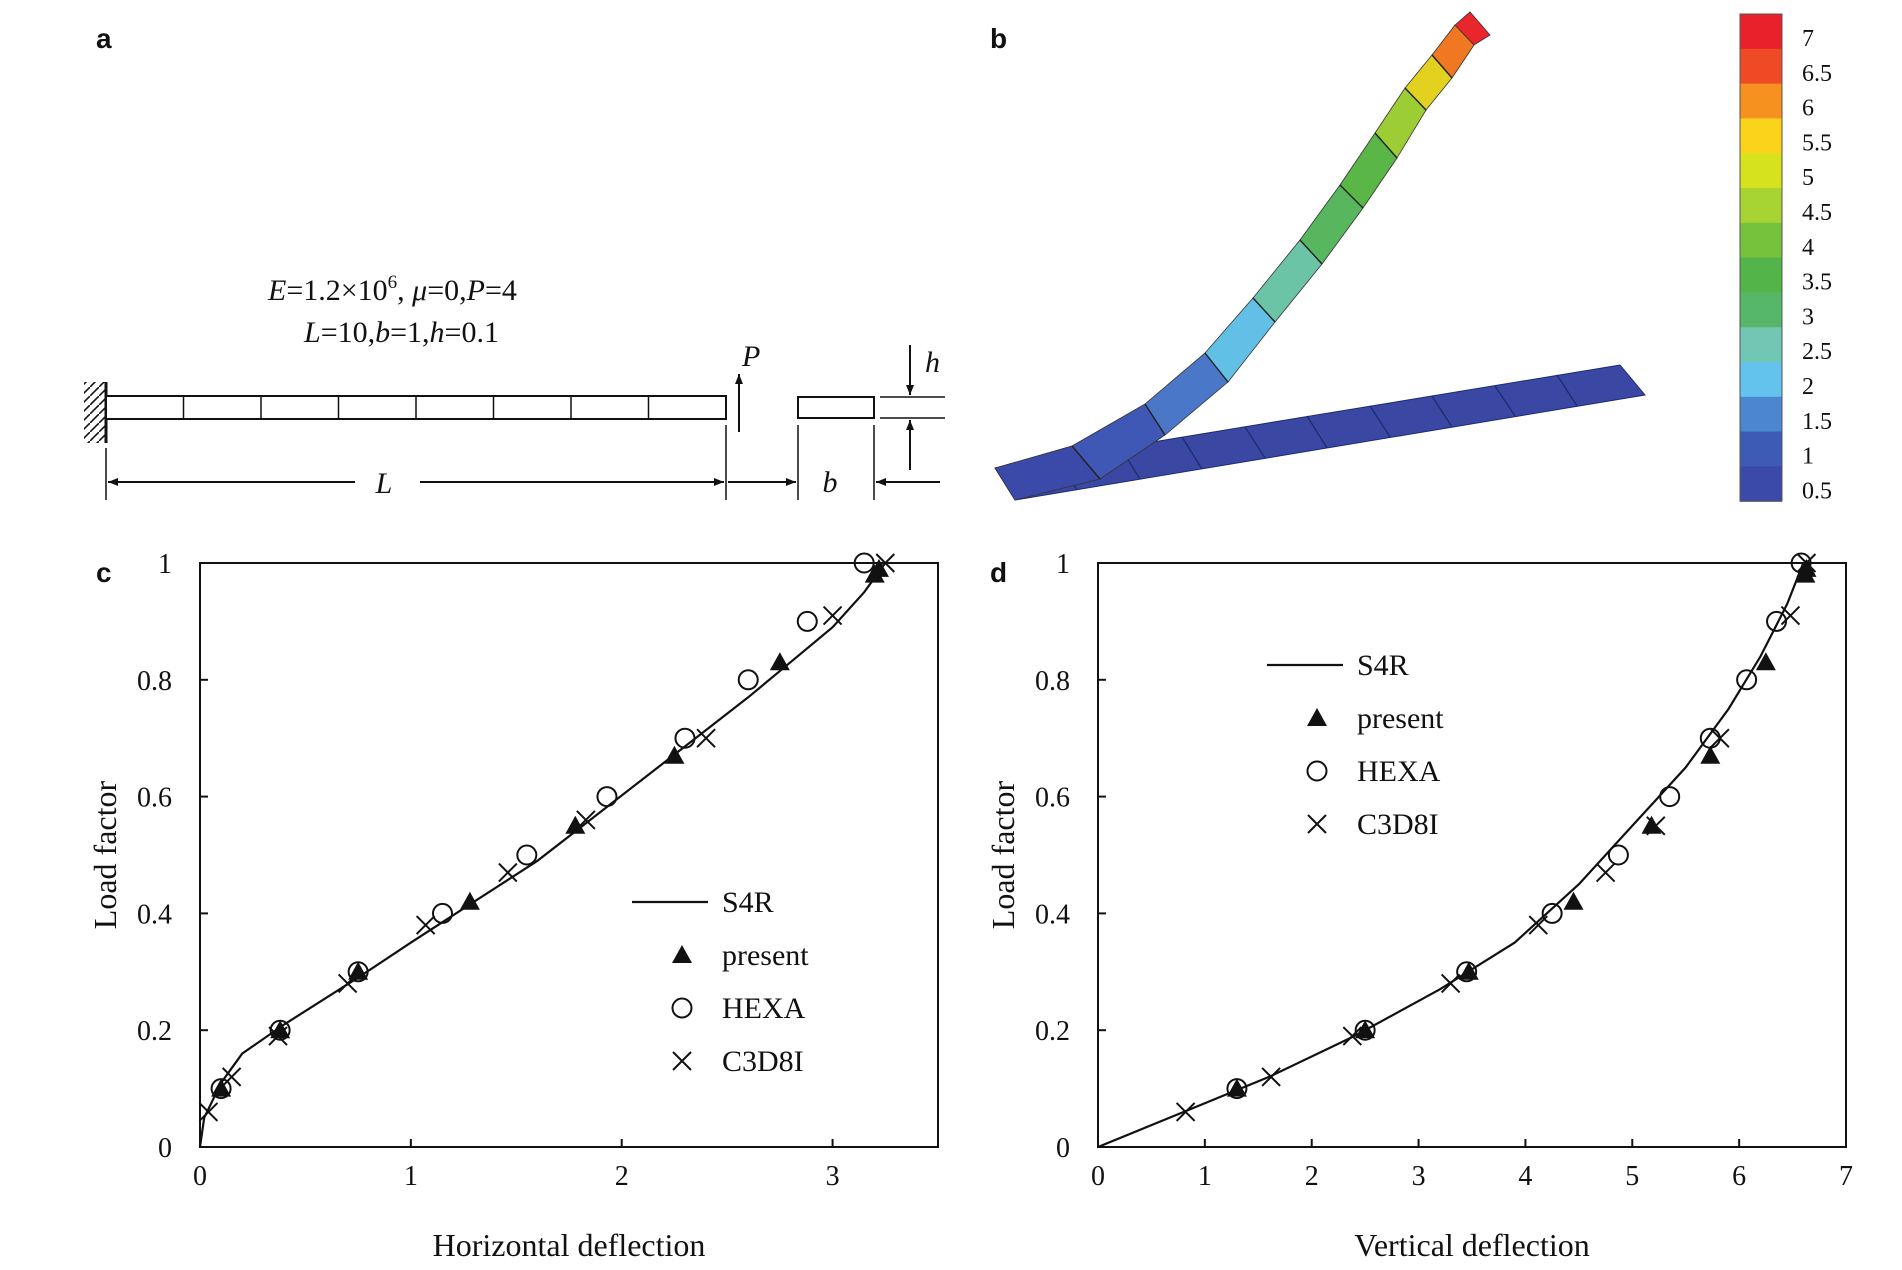  Describe the element at coordinates (419, 290) in the screenshot. I see `symbol-mu: μ` at that location.